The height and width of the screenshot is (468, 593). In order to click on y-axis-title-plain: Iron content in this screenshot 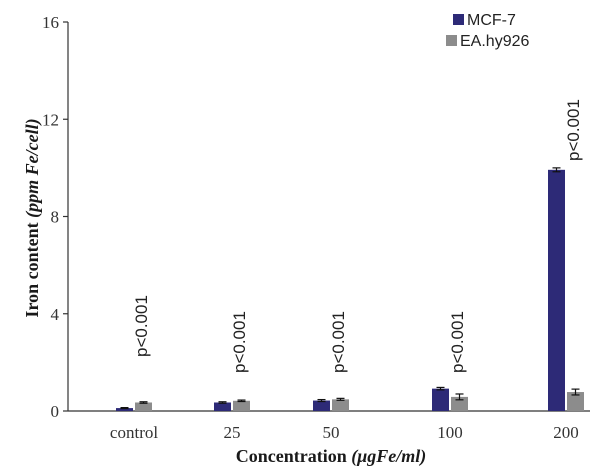, I will do `click(32, 268)`.